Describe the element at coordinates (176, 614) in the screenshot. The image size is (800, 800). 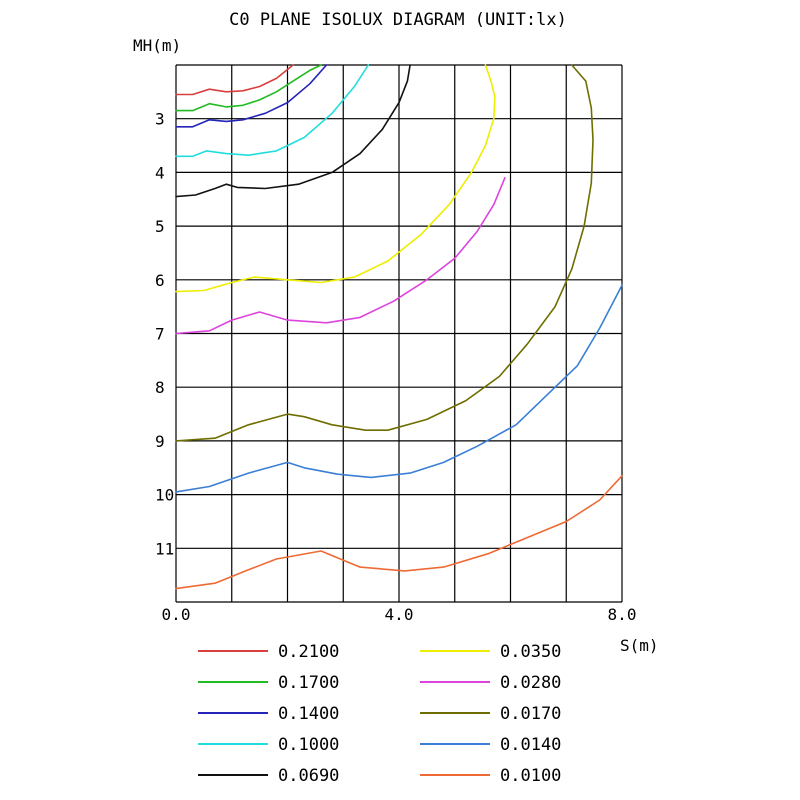
I see `x-tick-label: 0.0` at that location.